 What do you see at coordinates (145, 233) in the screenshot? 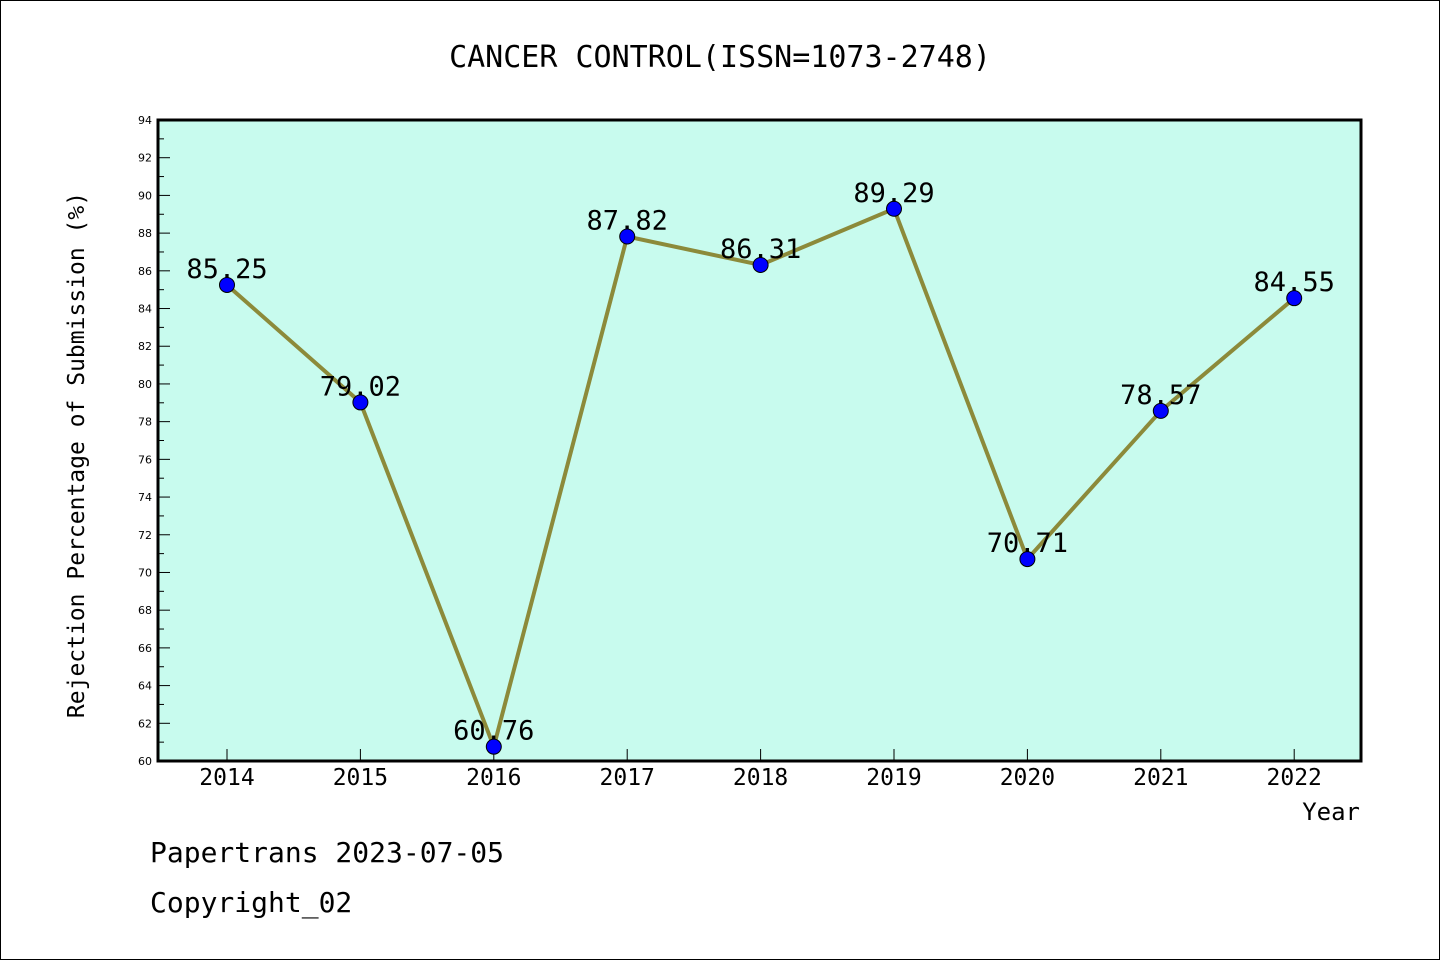
I see `y-tick-label: 88` at bounding box center [145, 233].